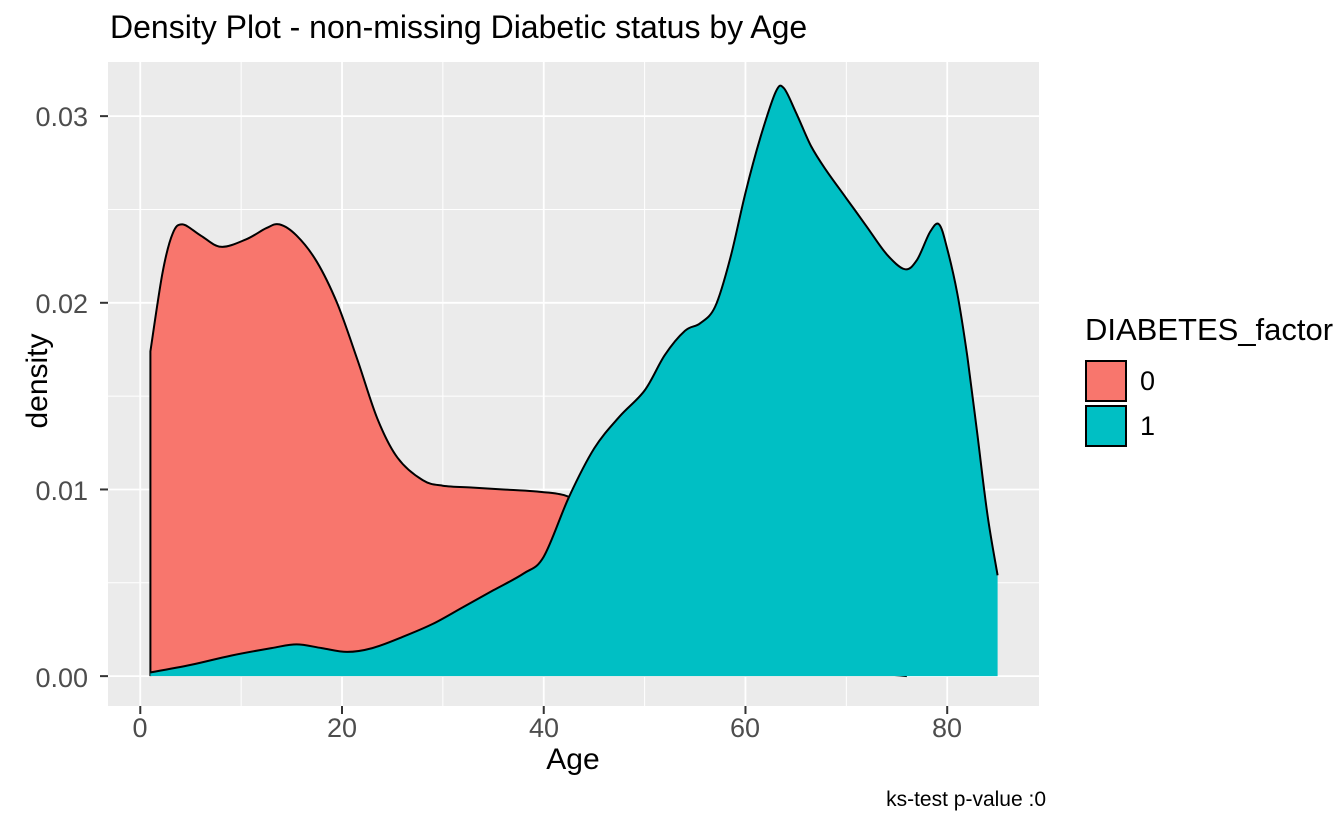 This screenshot has width=1344, height=830. I want to click on x-tick-label-20: 20, so click(342, 728).